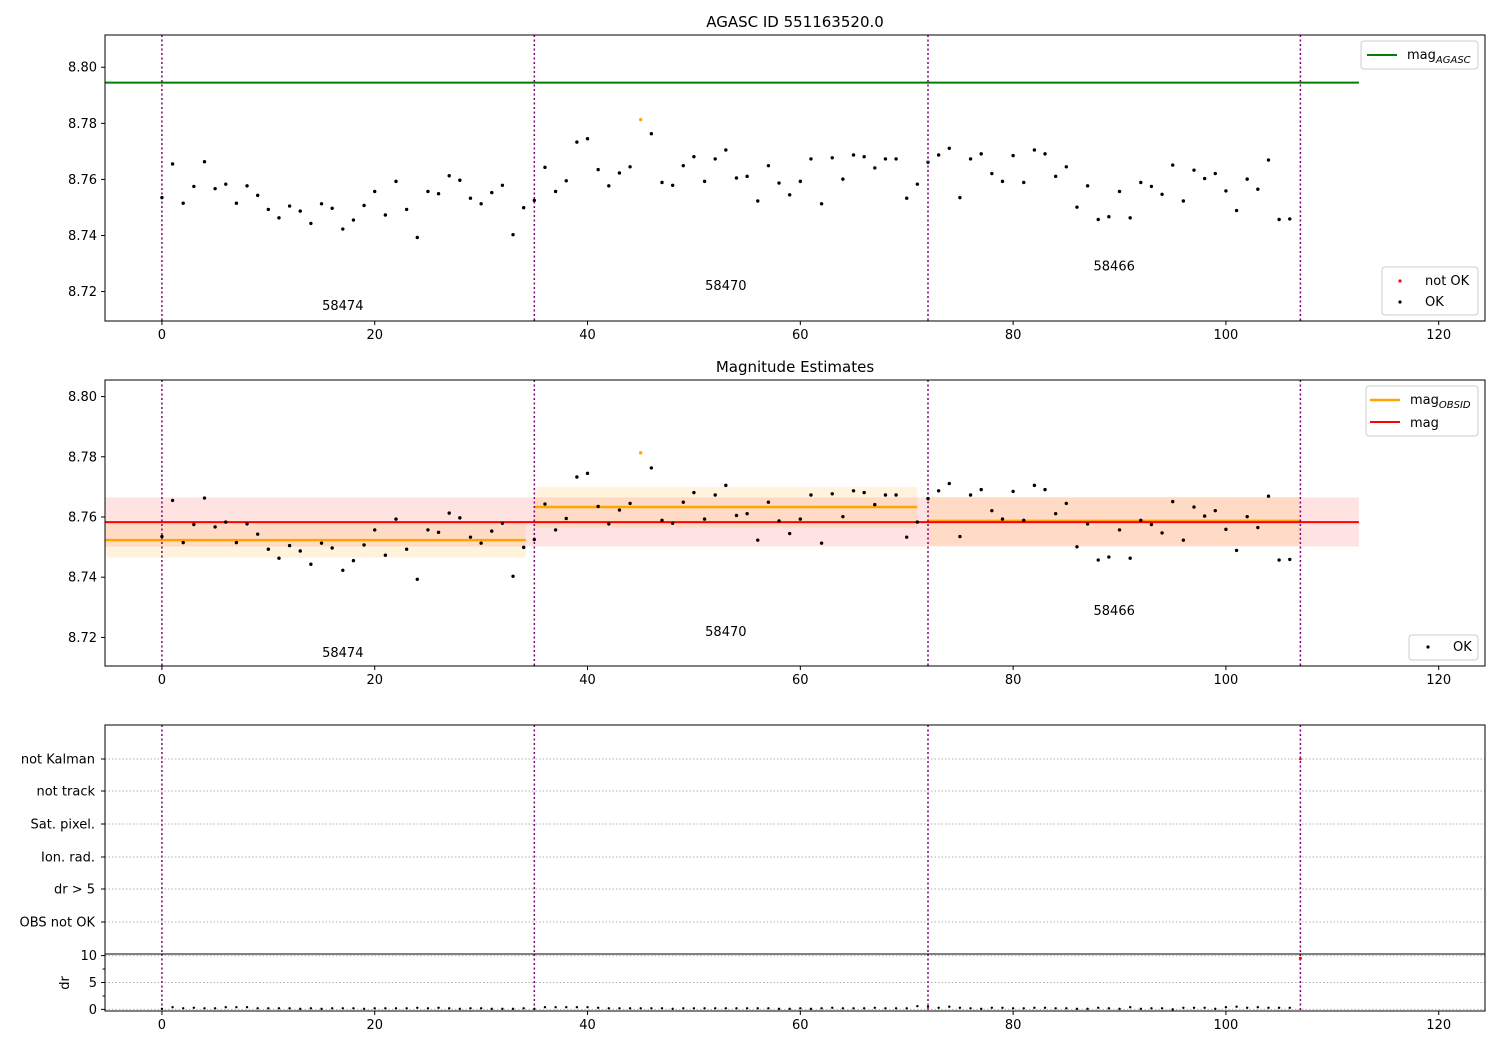 This screenshot has width=1500, height=1050. What do you see at coordinates (162, 335) in the screenshot?
I see `x-tick-label: 0` at bounding box center [162, 335].